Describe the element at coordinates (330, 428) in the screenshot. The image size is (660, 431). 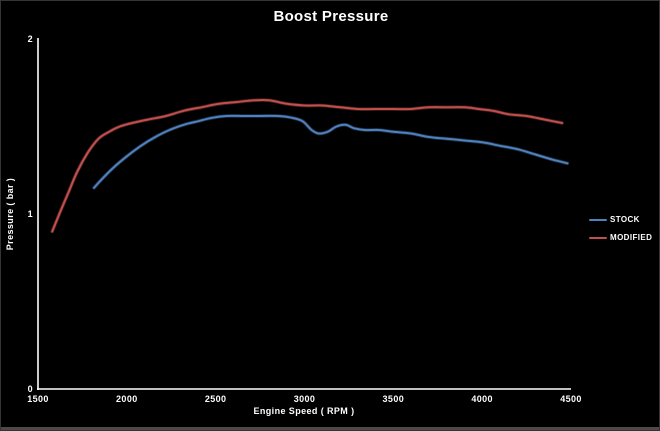
I see `window-bottom-border` at that location.